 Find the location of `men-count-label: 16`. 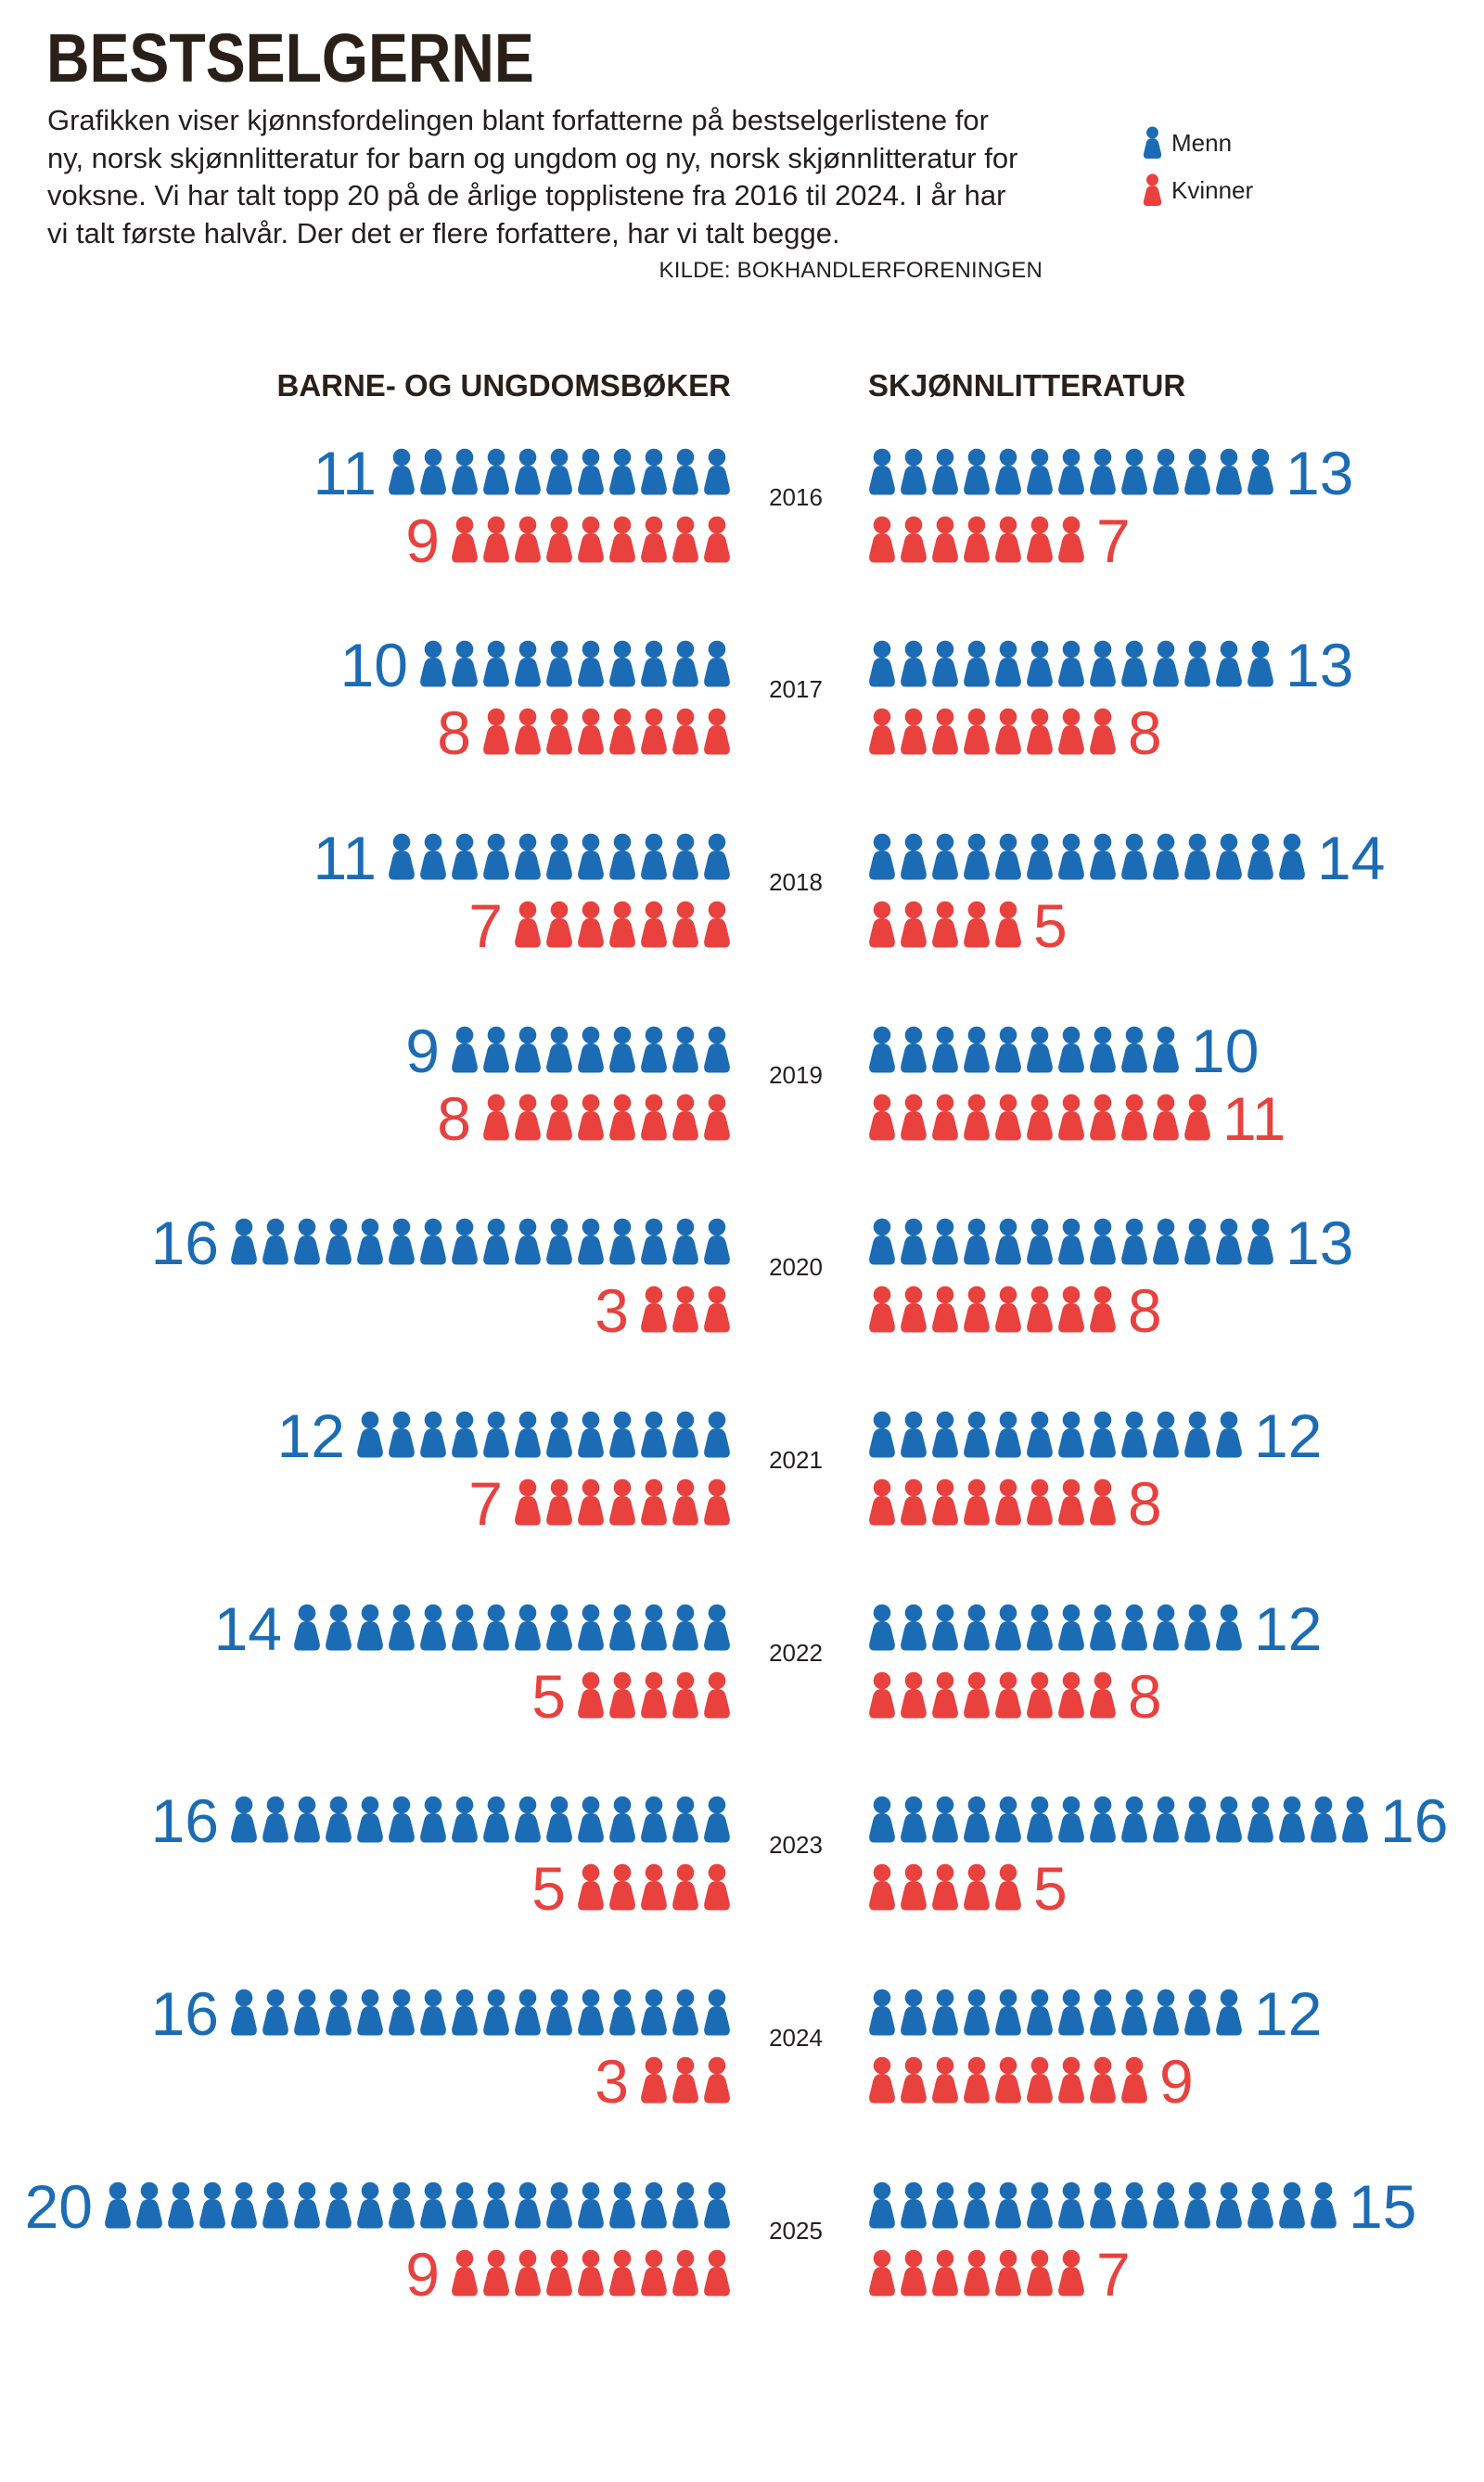

men-count-label: 16 is located at coordinates (184, 1243).